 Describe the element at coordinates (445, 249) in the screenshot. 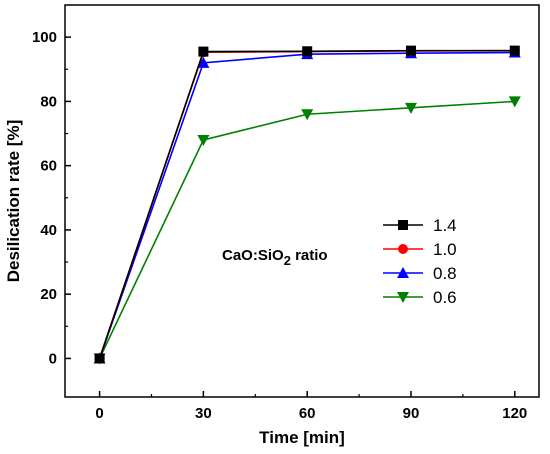

I see `legend-label: 1.0` at that location.